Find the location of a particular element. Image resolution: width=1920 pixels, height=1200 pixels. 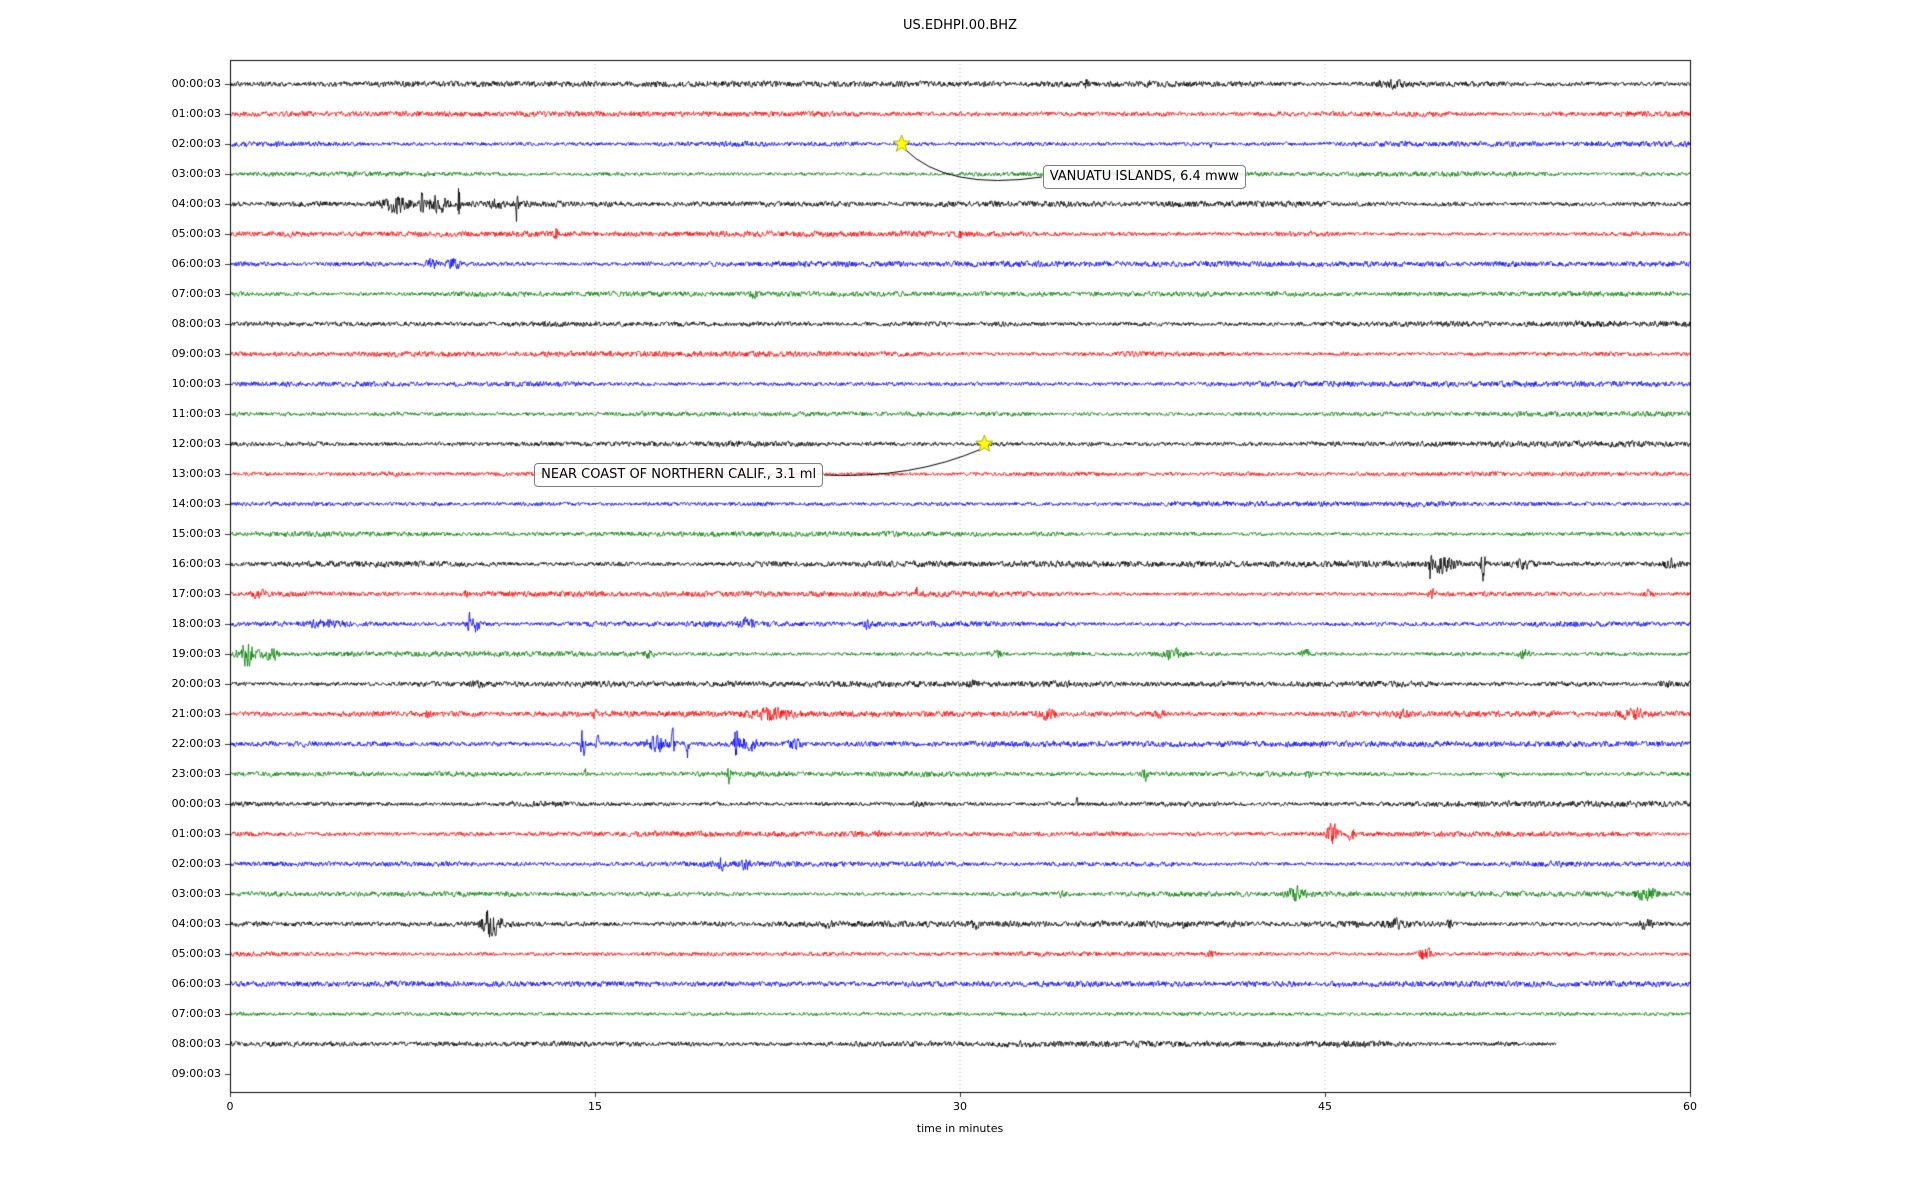

x-axis-tick-label: 30 is located at coordinates (960, 1106).